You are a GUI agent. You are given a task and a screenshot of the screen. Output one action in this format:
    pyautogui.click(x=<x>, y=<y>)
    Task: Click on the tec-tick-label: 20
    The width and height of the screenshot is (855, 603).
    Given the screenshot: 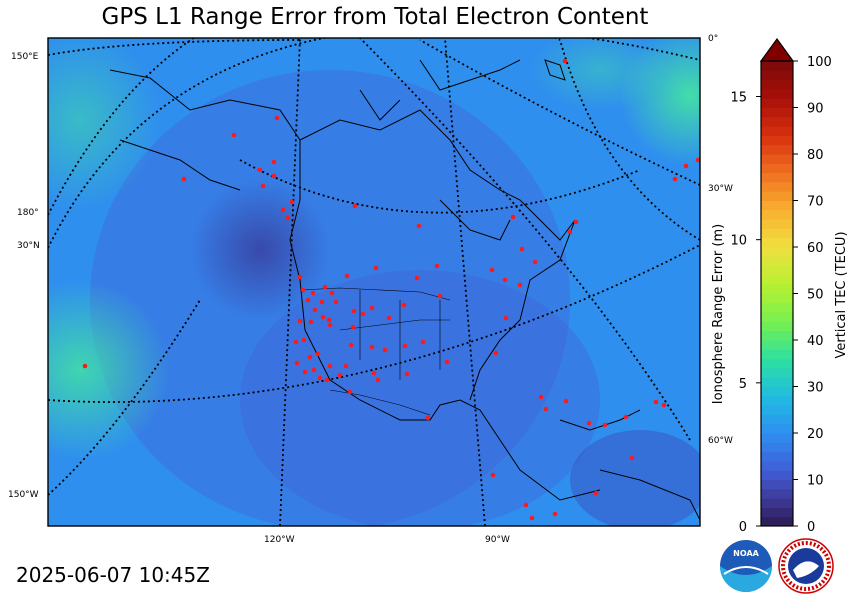 What is the action you would take?
    pyautogui.click(x=815, y=434)
    